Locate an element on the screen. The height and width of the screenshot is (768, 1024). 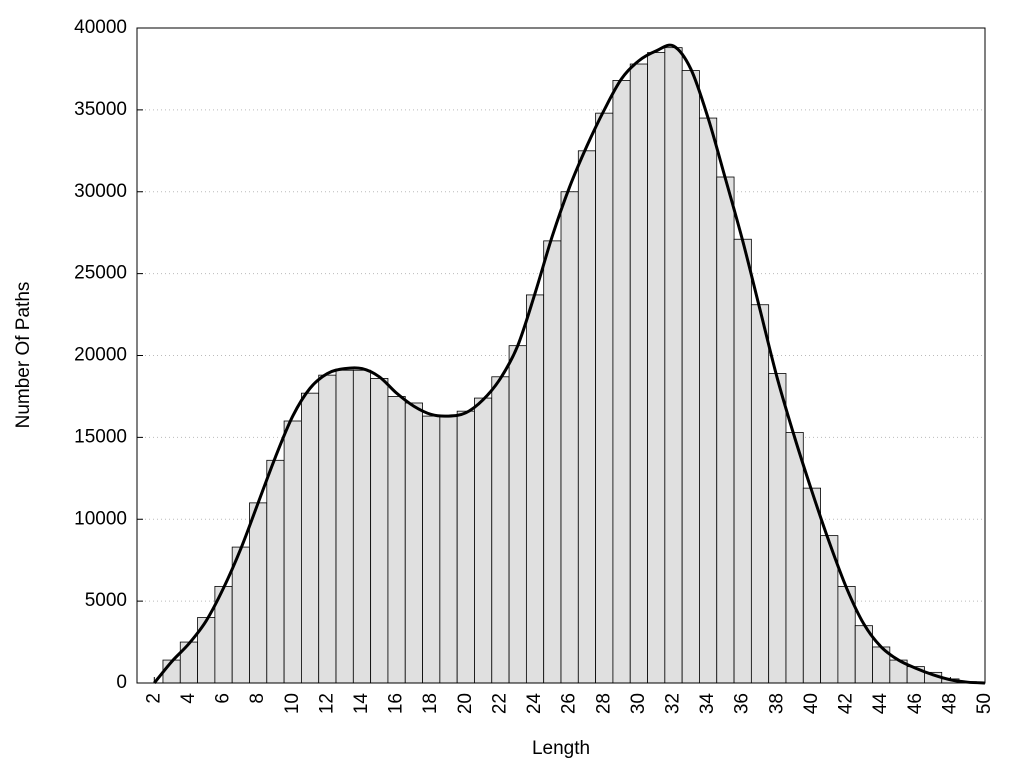
x-tick-label: 10 is located at coordinates (292, 703).